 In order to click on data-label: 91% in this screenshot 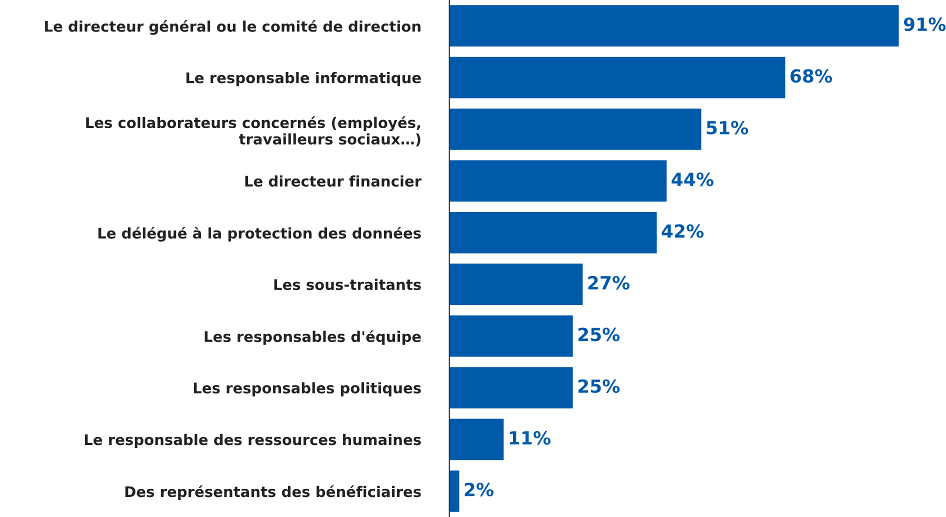, I will do `click(925, 24)`.